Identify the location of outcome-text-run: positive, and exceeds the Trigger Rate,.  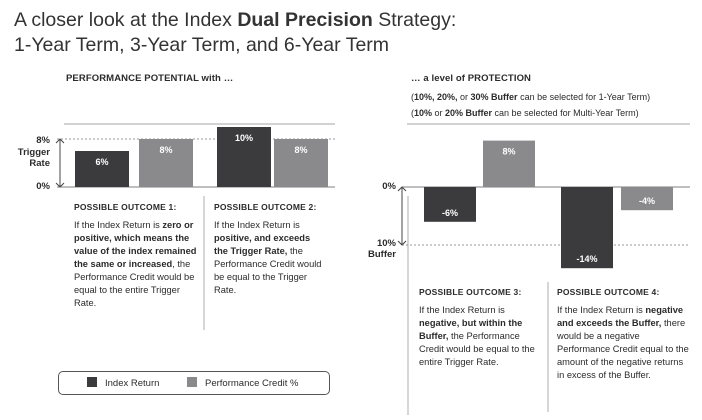
(262, 244).